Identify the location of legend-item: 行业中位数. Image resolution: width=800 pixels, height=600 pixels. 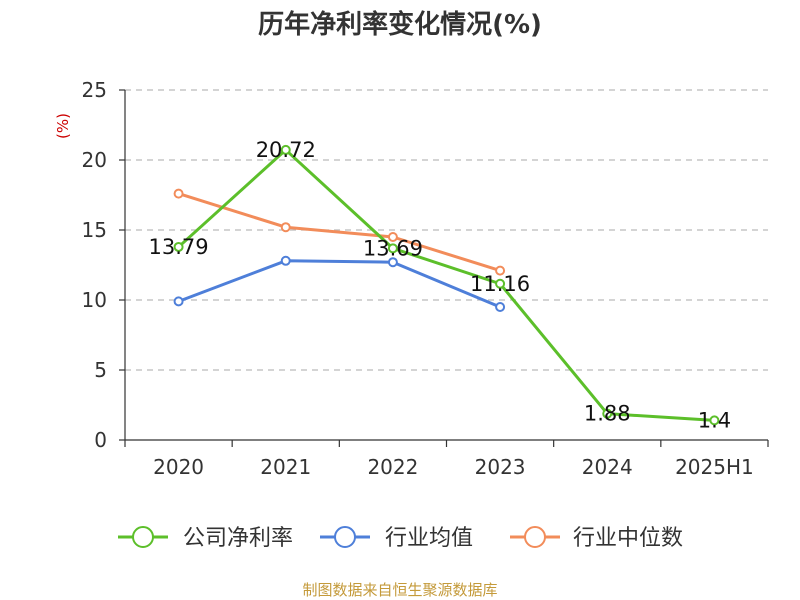
(596, 538).